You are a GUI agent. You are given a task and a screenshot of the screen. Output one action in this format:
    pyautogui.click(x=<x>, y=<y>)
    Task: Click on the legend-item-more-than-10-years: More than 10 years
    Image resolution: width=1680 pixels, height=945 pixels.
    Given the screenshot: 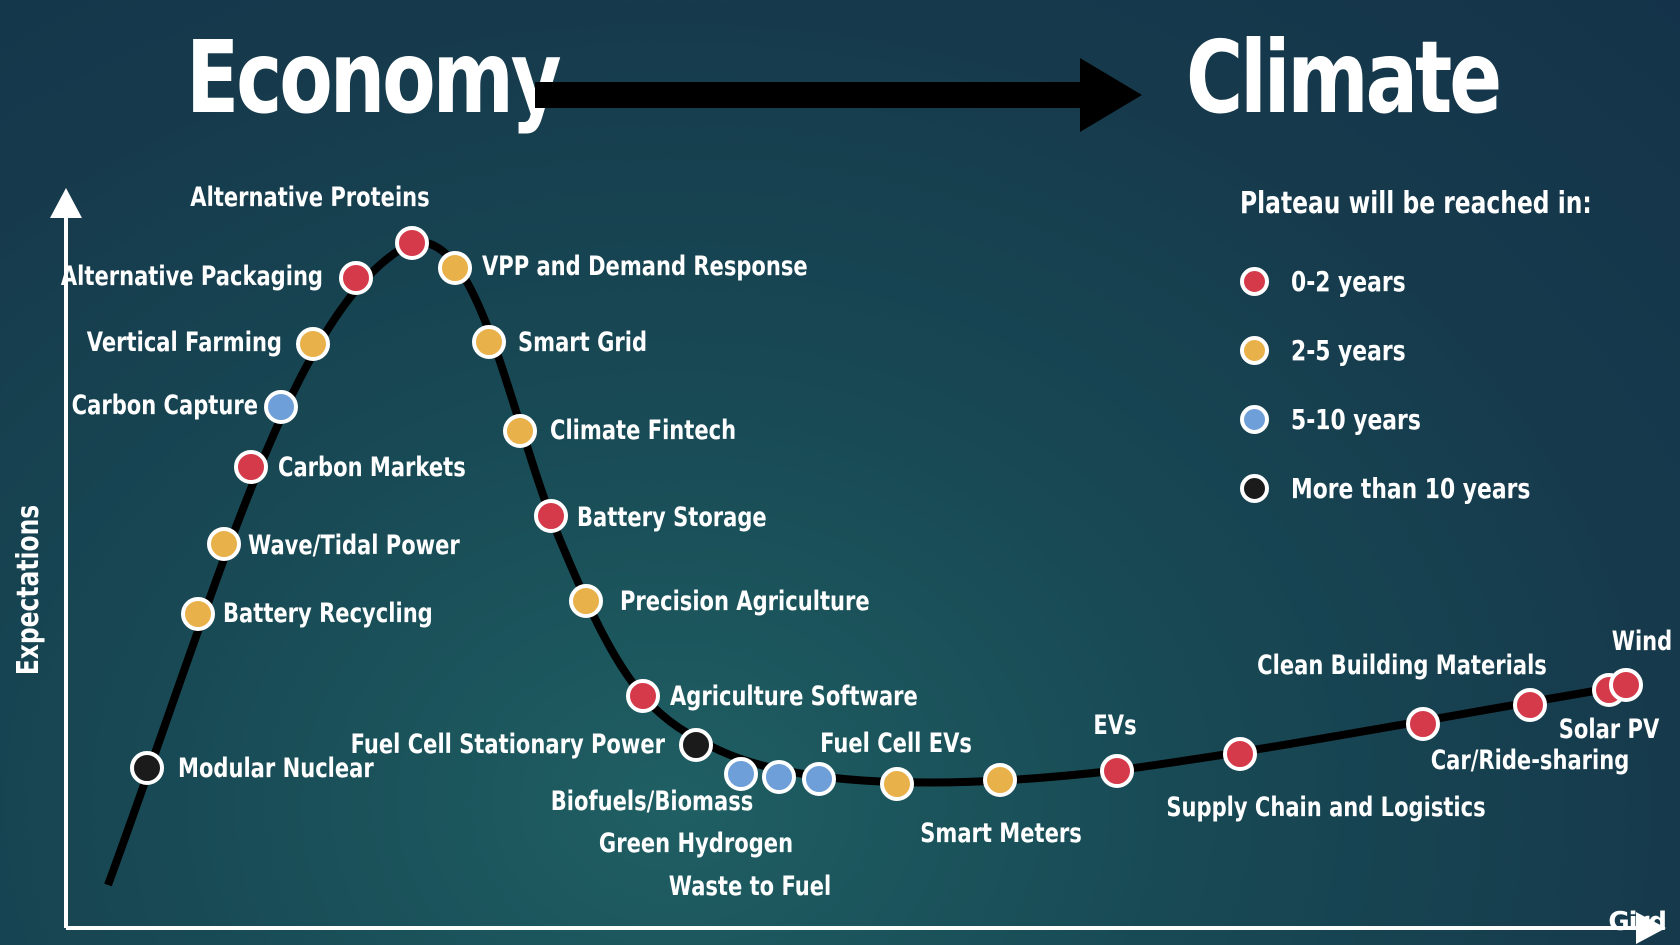 What is the action you would take?
    pyautogui.click(x=1460, y=488)
    